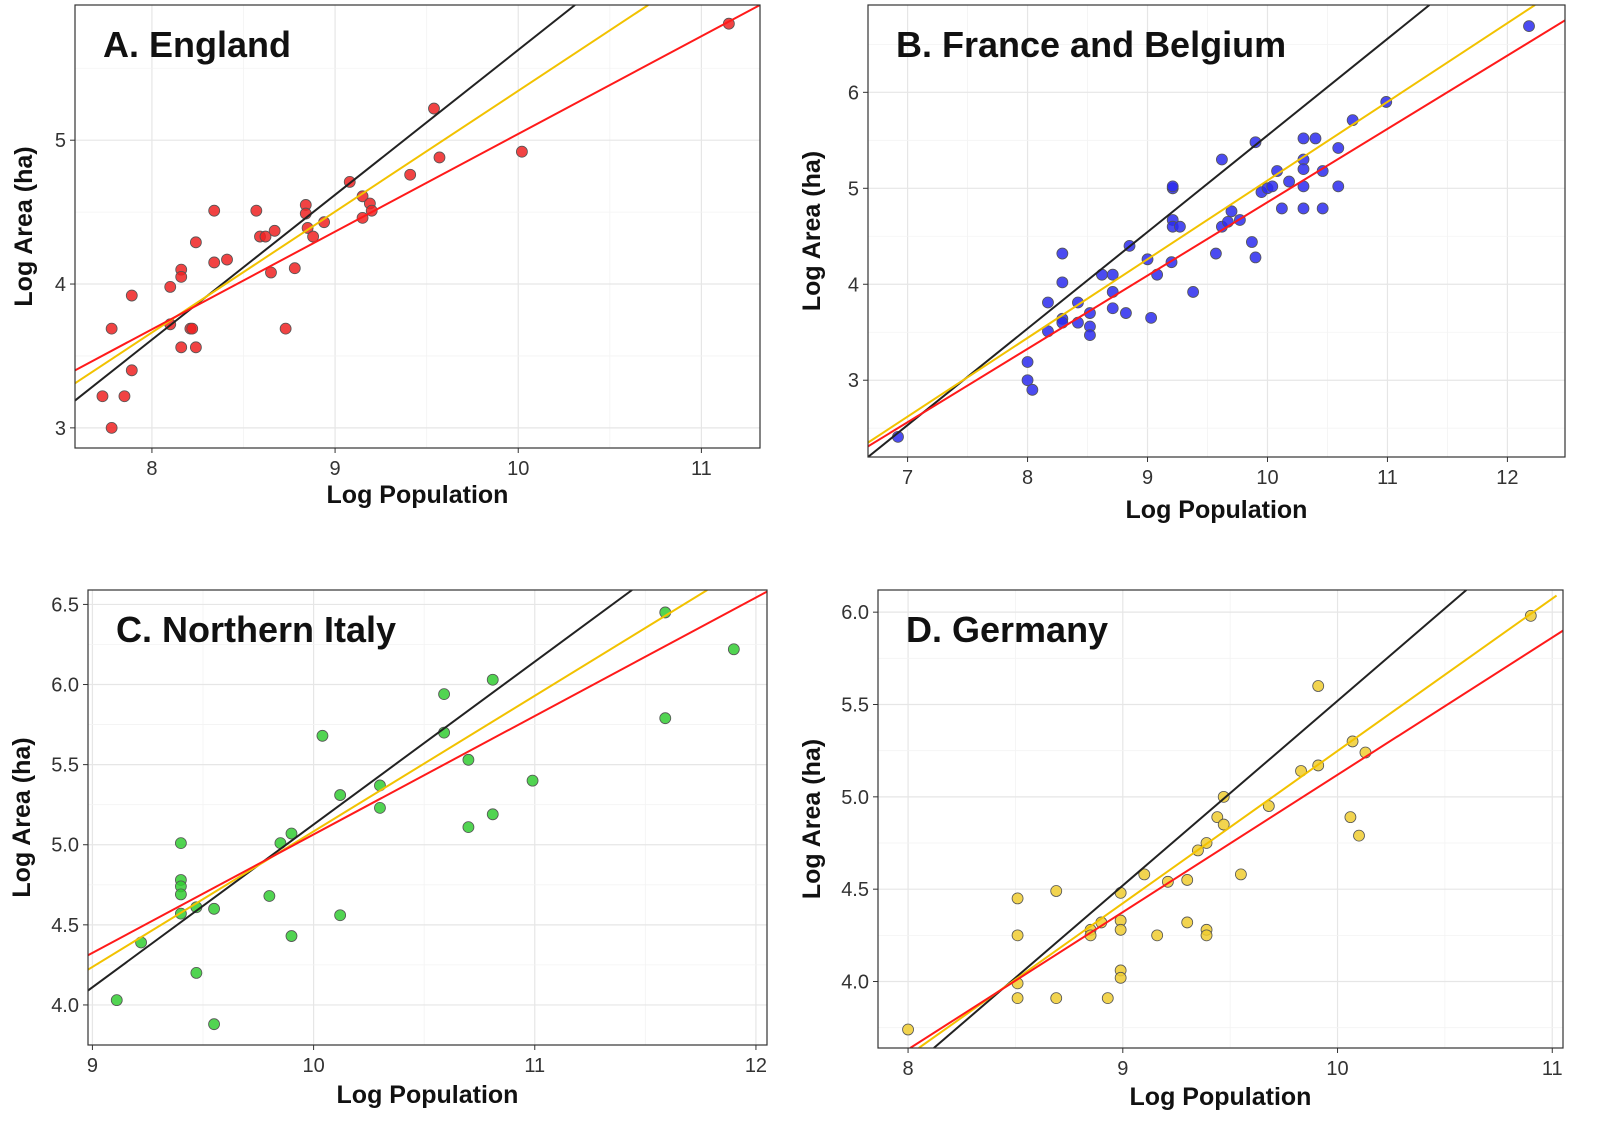 The width and height of the screenshot is (1600, 1138). What do you see at coordinates (853, 381) in the screenshot?
I see `y-tick-label: 3` at bounding box center [853, 381].